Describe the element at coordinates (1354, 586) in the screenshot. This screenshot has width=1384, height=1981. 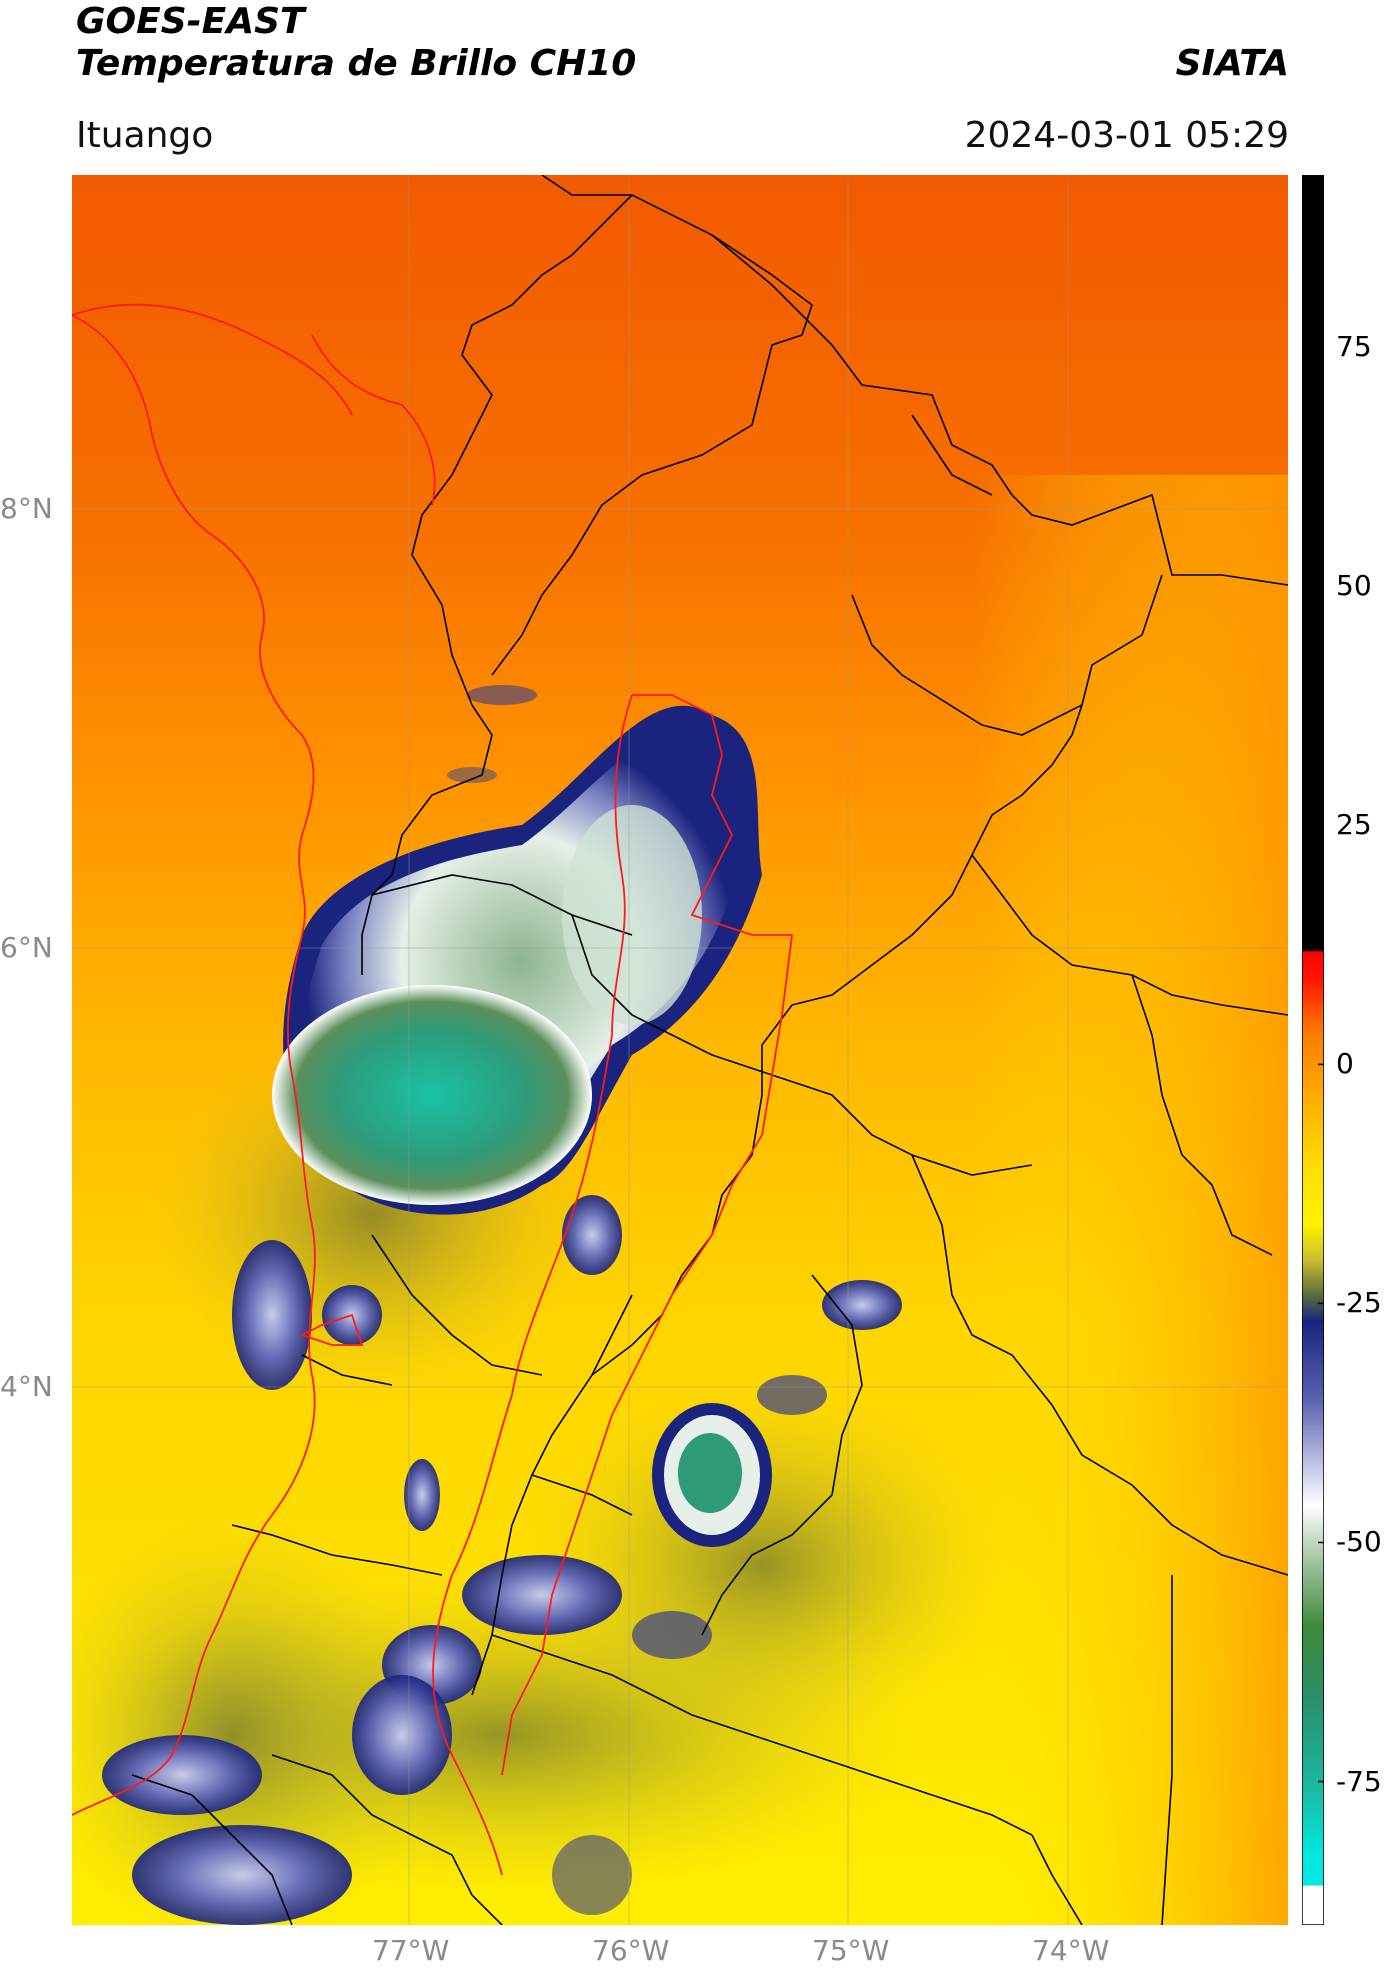
I see `colorbar-tick-50: 50` at that location.